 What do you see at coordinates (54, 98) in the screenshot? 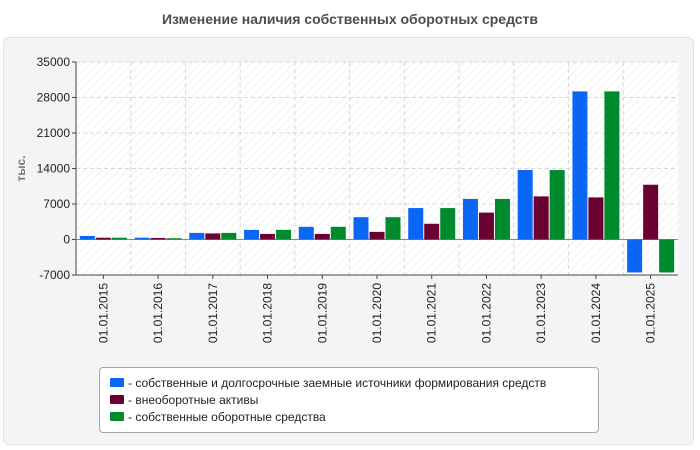
I see `y-tick-label: 28000` at bounding box center [54, 98].